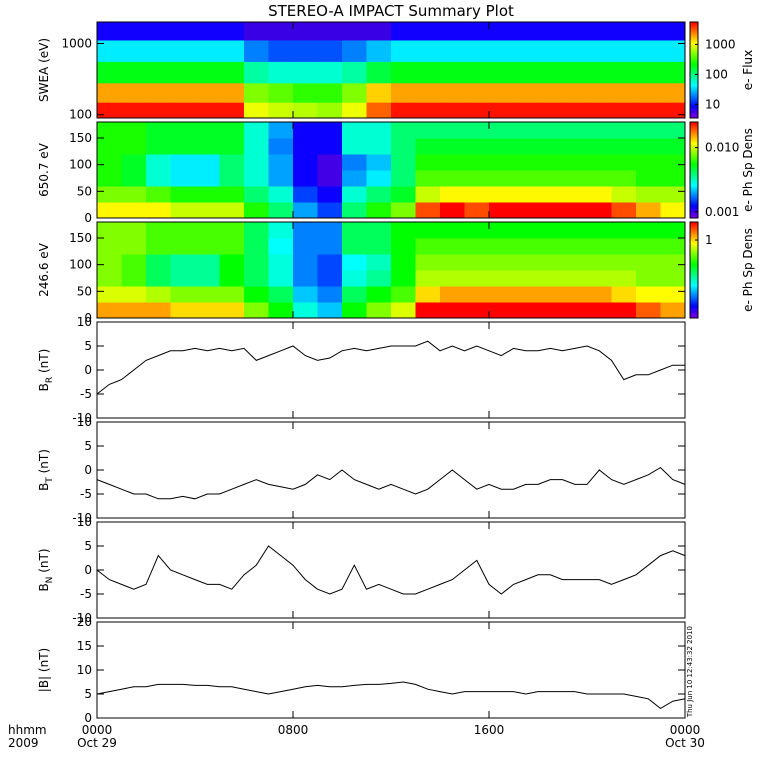 The image size is (780, 780). What do you see at coordinates (46, 470) in the screenshot?
I see `y-axis-label: BT (nT)` at bounding box center [46, 470].